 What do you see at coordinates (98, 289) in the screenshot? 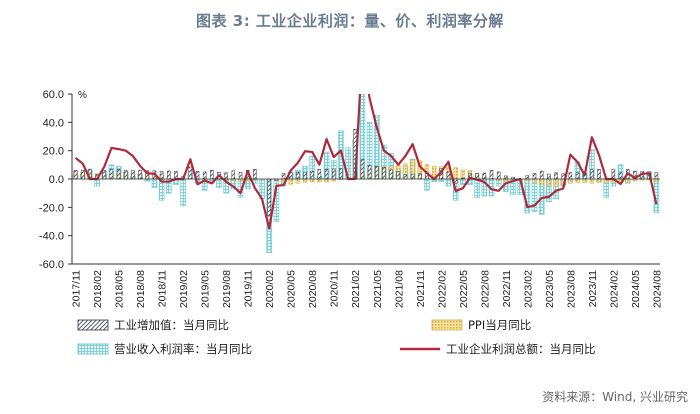
I see `x-tick-label: 2018/02` at bounding box center [98, 289].